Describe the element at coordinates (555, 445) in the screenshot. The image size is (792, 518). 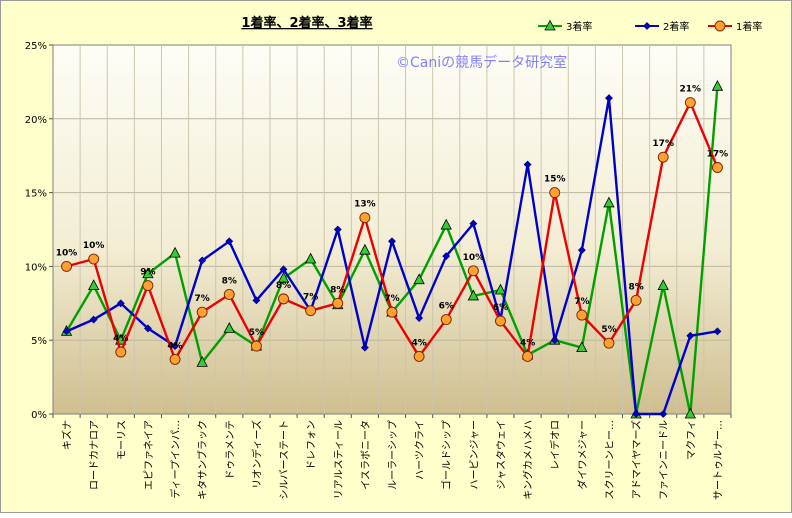
I see `x-tick-label: レイデオロ` at that location.